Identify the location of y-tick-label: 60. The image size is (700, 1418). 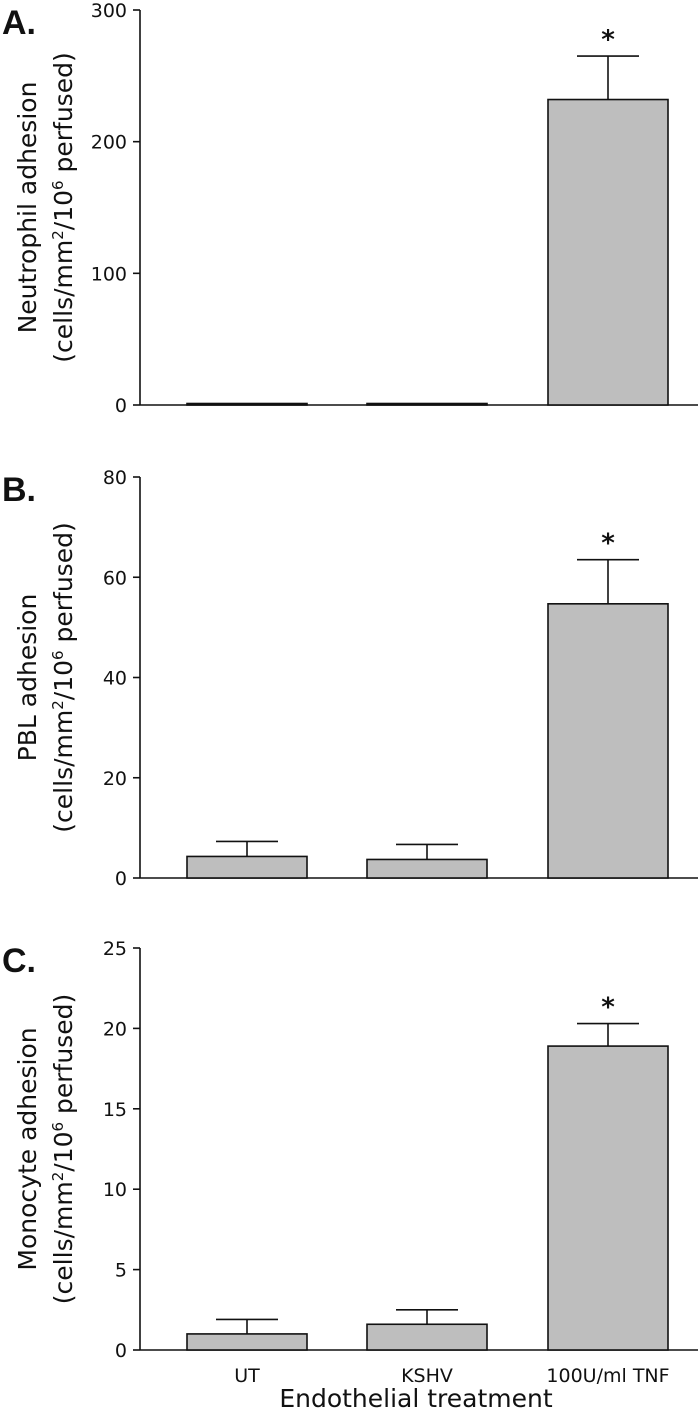
(115, 578).